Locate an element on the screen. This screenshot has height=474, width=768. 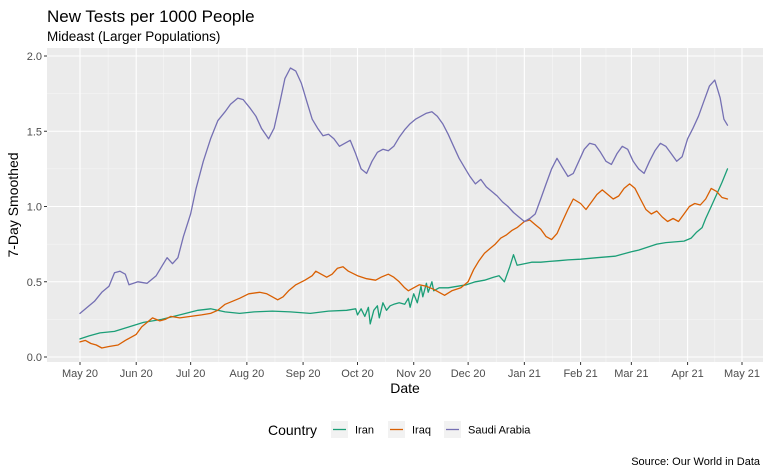
x-tick-label: Mar 21 is located at coordinates (631, 374).